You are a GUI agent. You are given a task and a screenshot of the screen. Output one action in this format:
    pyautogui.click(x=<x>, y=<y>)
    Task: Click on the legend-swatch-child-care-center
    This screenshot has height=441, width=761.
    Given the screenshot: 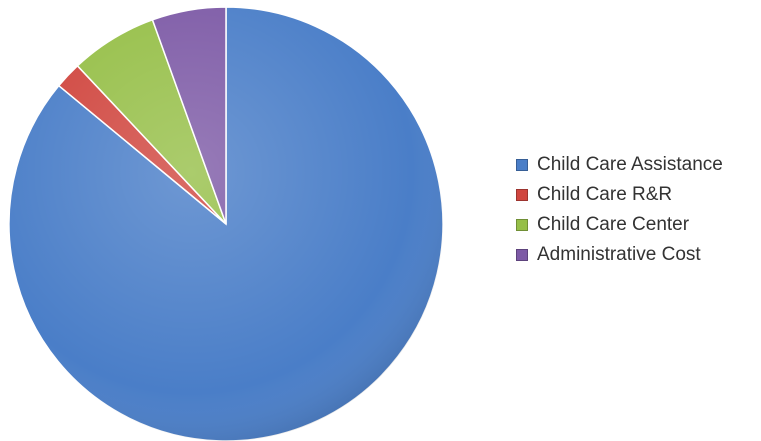 What is the action you would take?
    pyautogui.click(x=522, y=225)
    